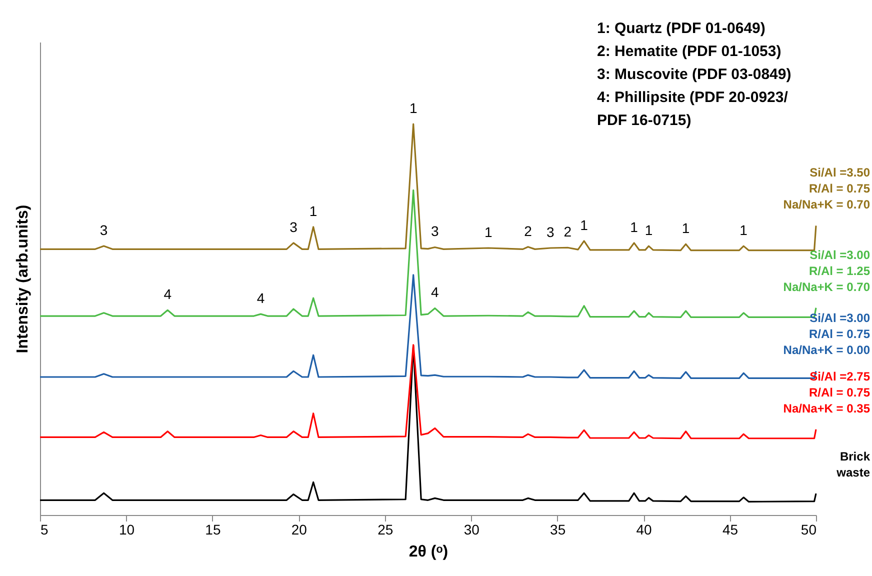 This screenshot has height=576, width=872. What do you see at coordinates (694, 74) in the screenshot?
I see `text: 3: Muscovite (PDF 03-0849)` at bounding box center [694, 74].